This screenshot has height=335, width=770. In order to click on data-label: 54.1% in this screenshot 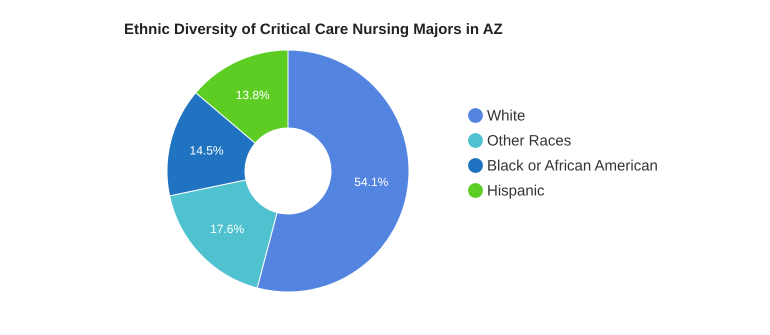, I will do `click(371, 181)`.